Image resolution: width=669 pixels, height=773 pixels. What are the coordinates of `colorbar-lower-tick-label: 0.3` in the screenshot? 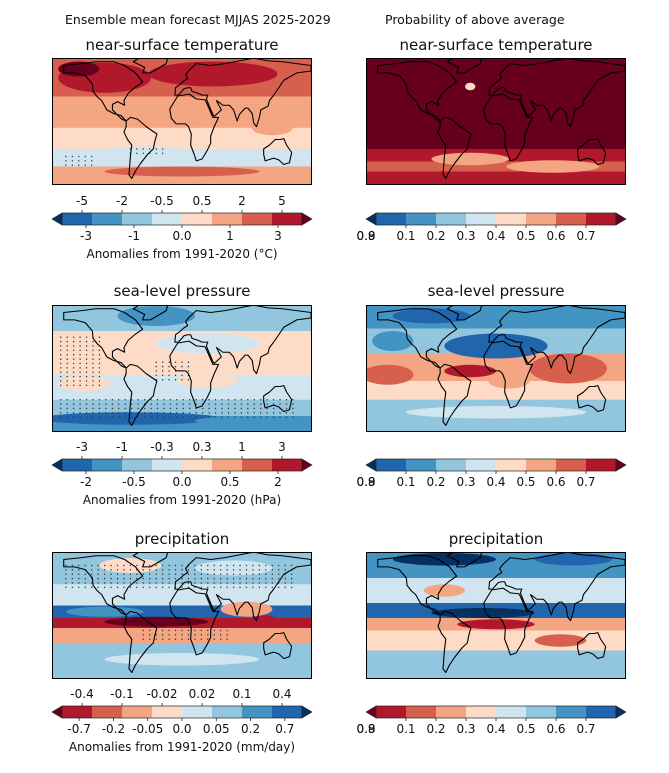 It's located at (466, 729).